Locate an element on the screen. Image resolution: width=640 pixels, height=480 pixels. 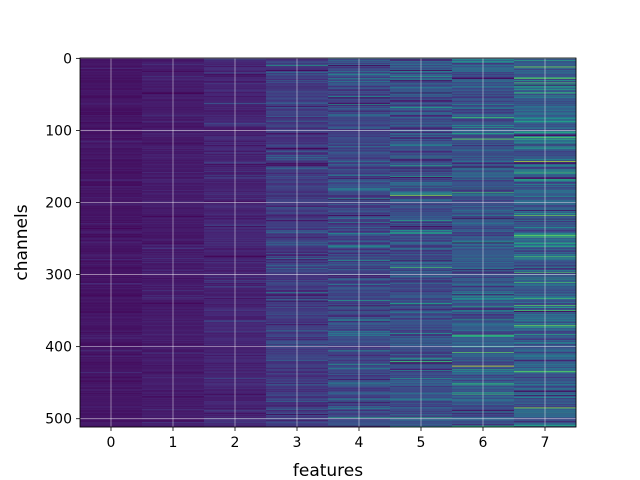
x-tick-label: 4 is located at coordinates (359, 443).